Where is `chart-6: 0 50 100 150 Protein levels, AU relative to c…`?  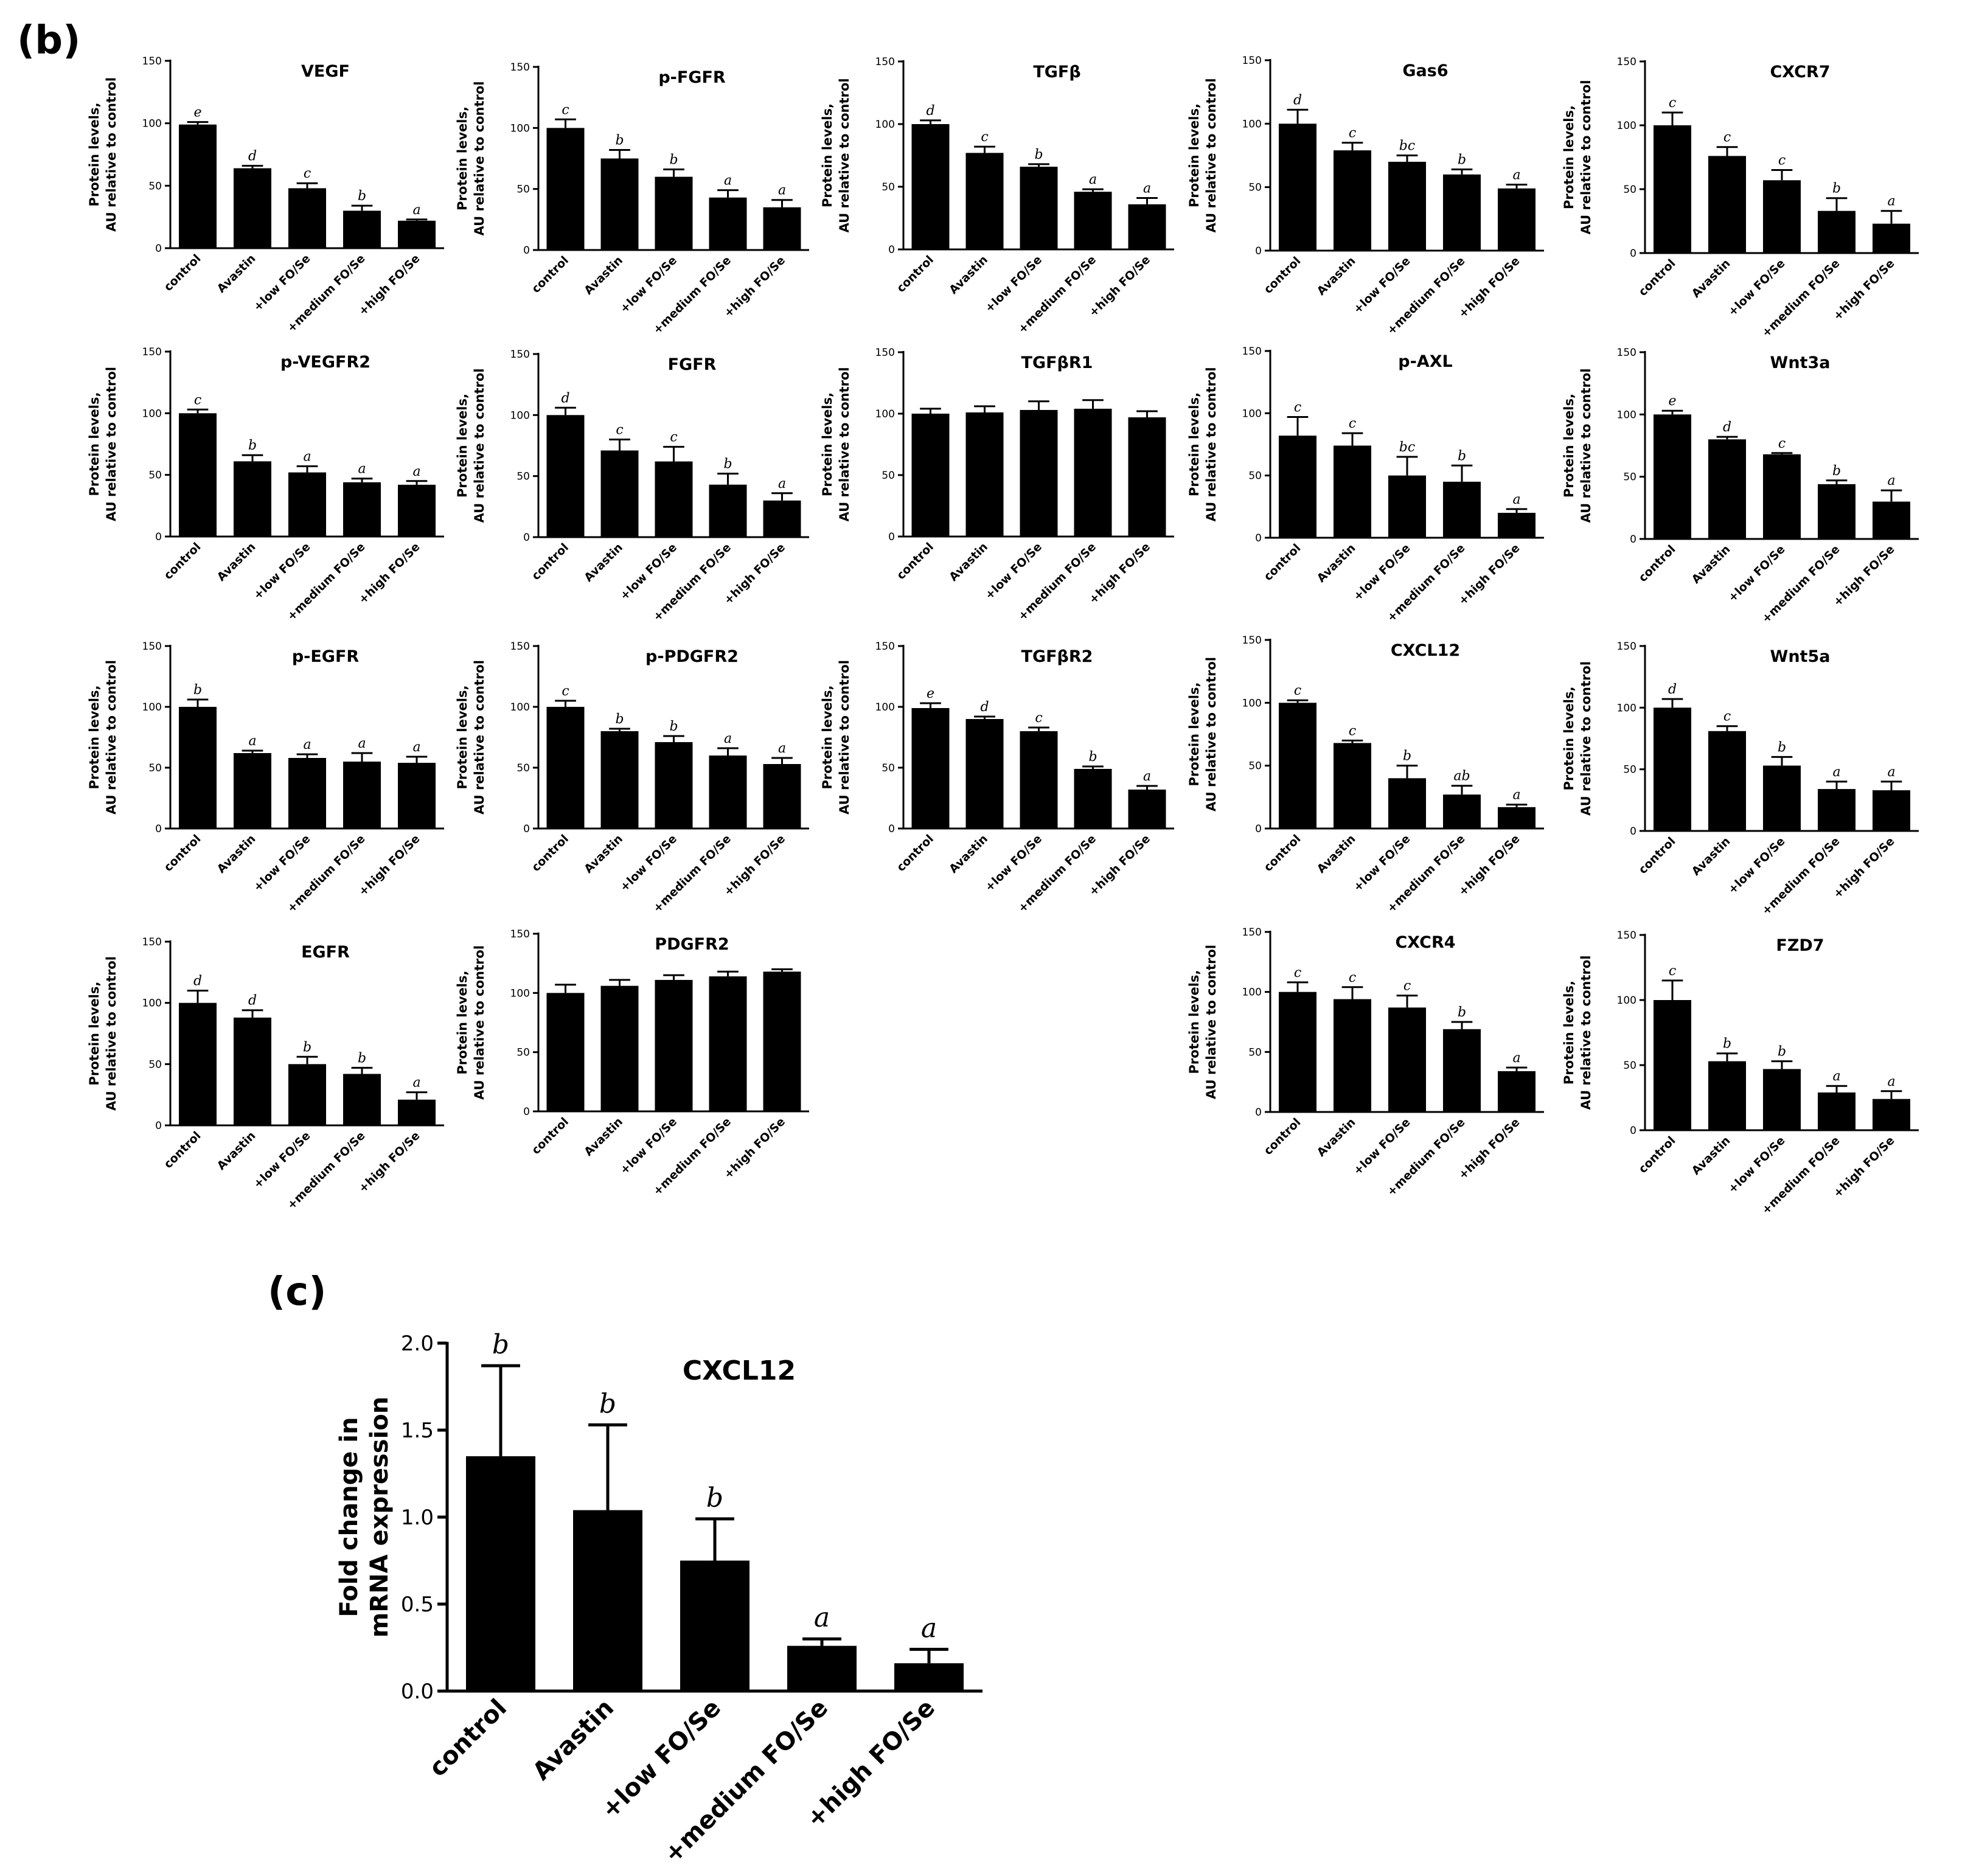 chart-6: 0 50 100 150 Protein levels, AU relative to c… is located at coordinates (632, 486).